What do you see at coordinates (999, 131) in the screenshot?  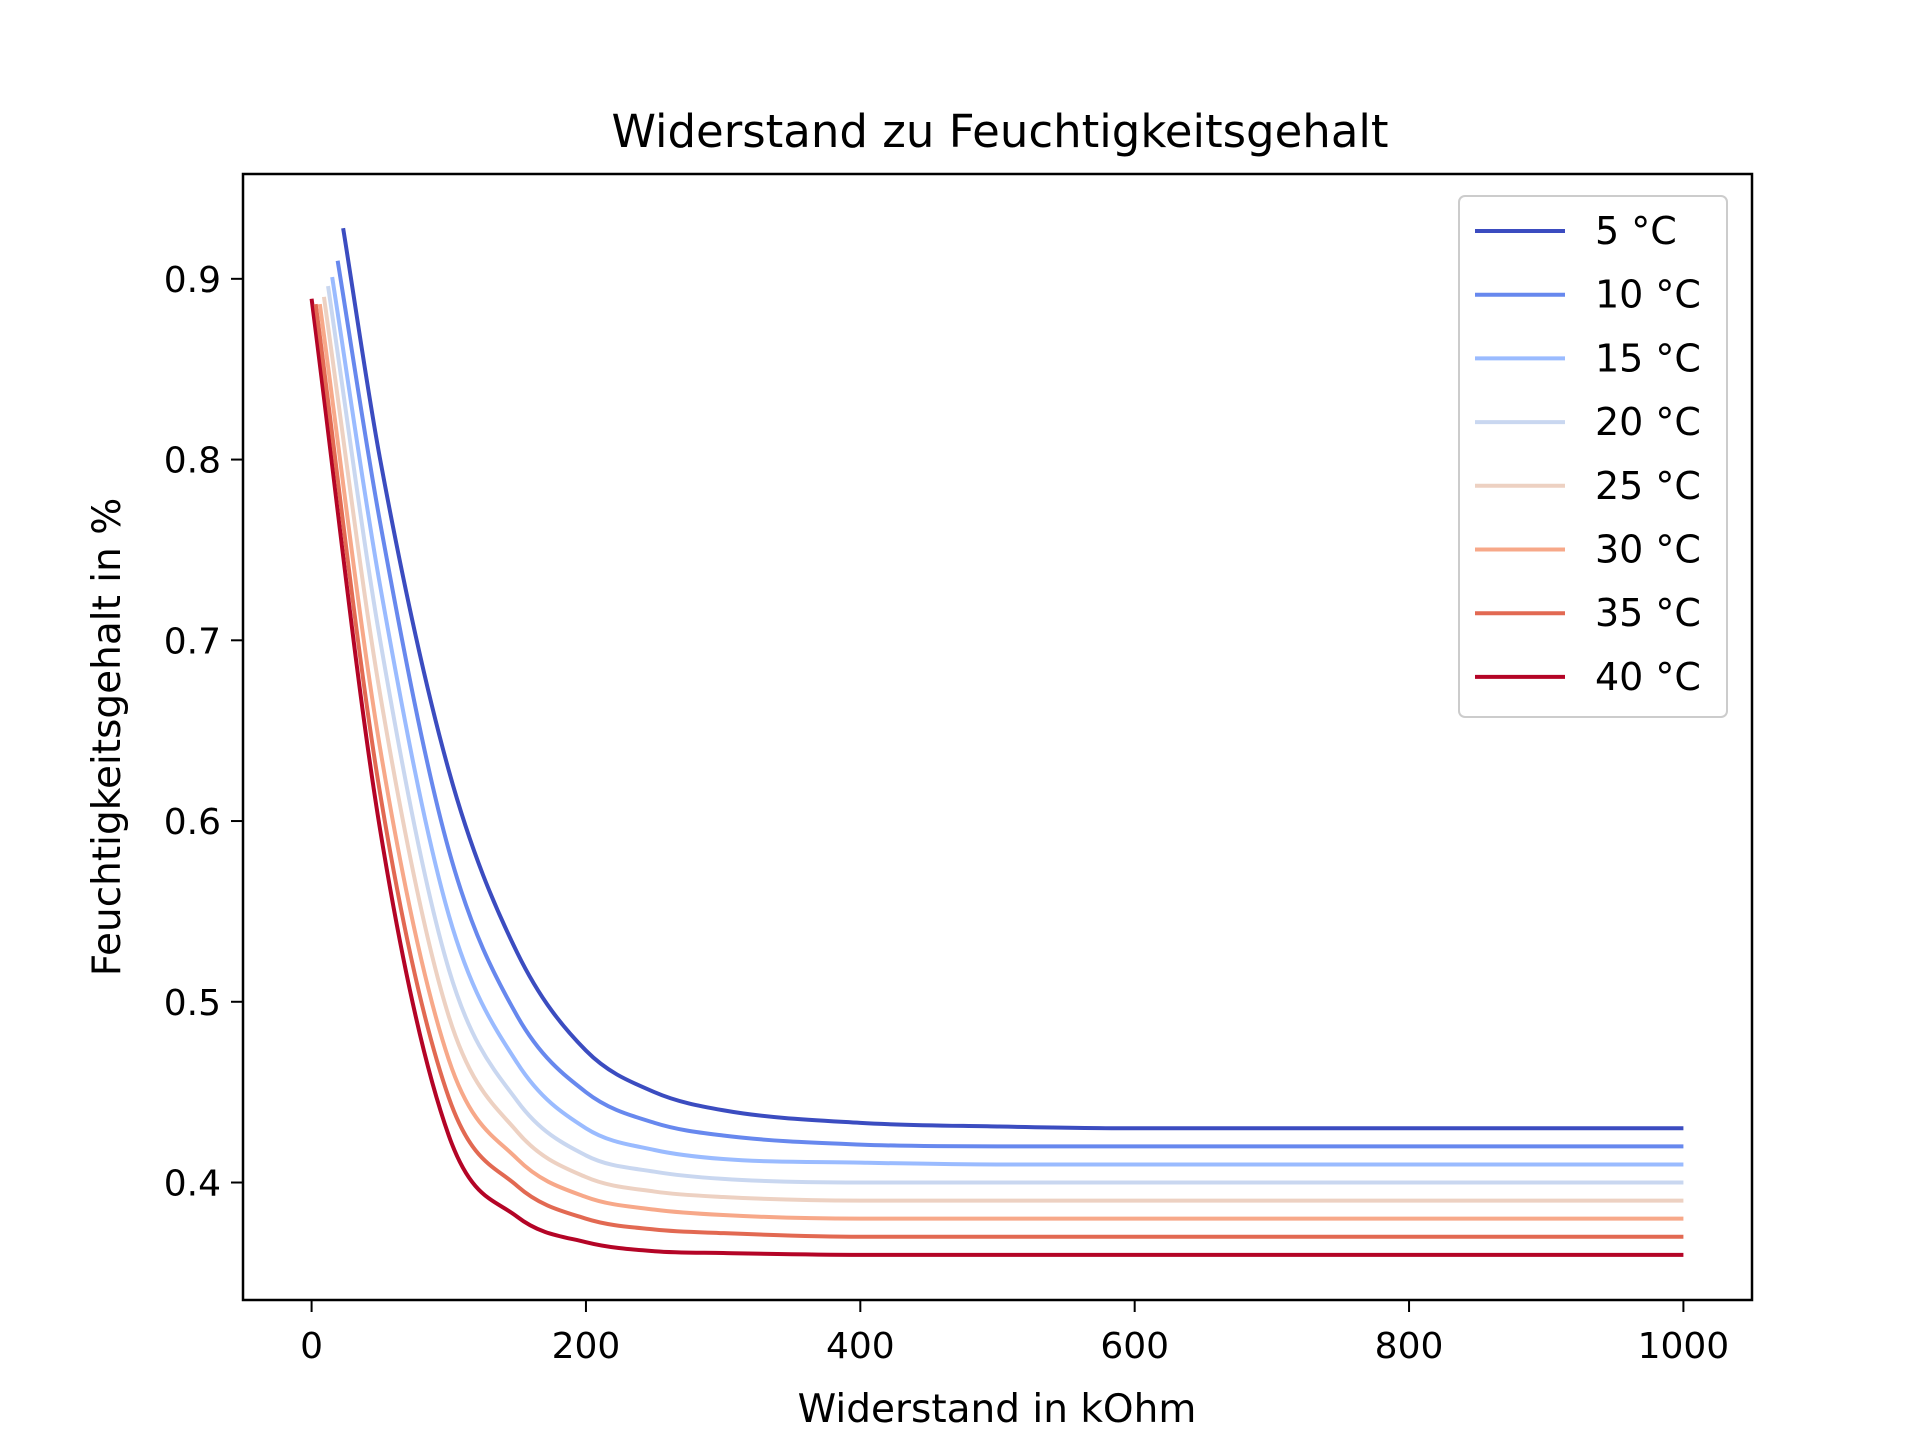 I see `chart-title: Widerstand zu Feuchtigkeitsgehalt` at bounding box center [999, 131].